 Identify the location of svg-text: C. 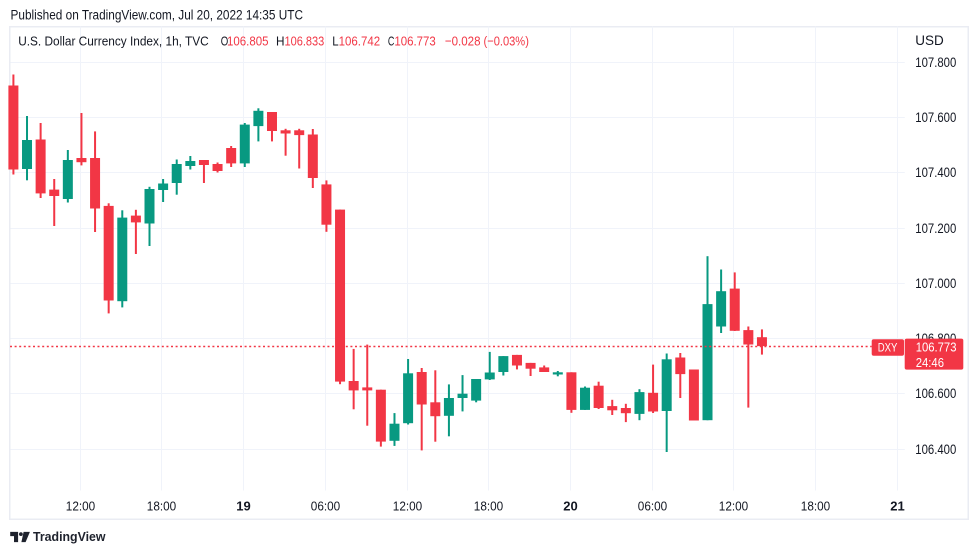
(391, 41).